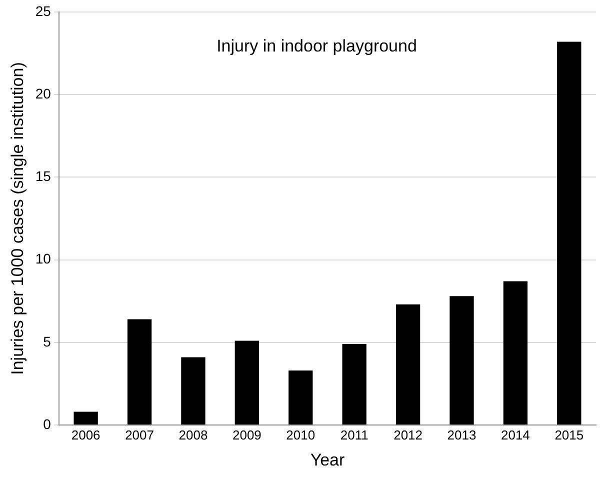  I want to click on y-tick-label: 5, so click(47, 341).